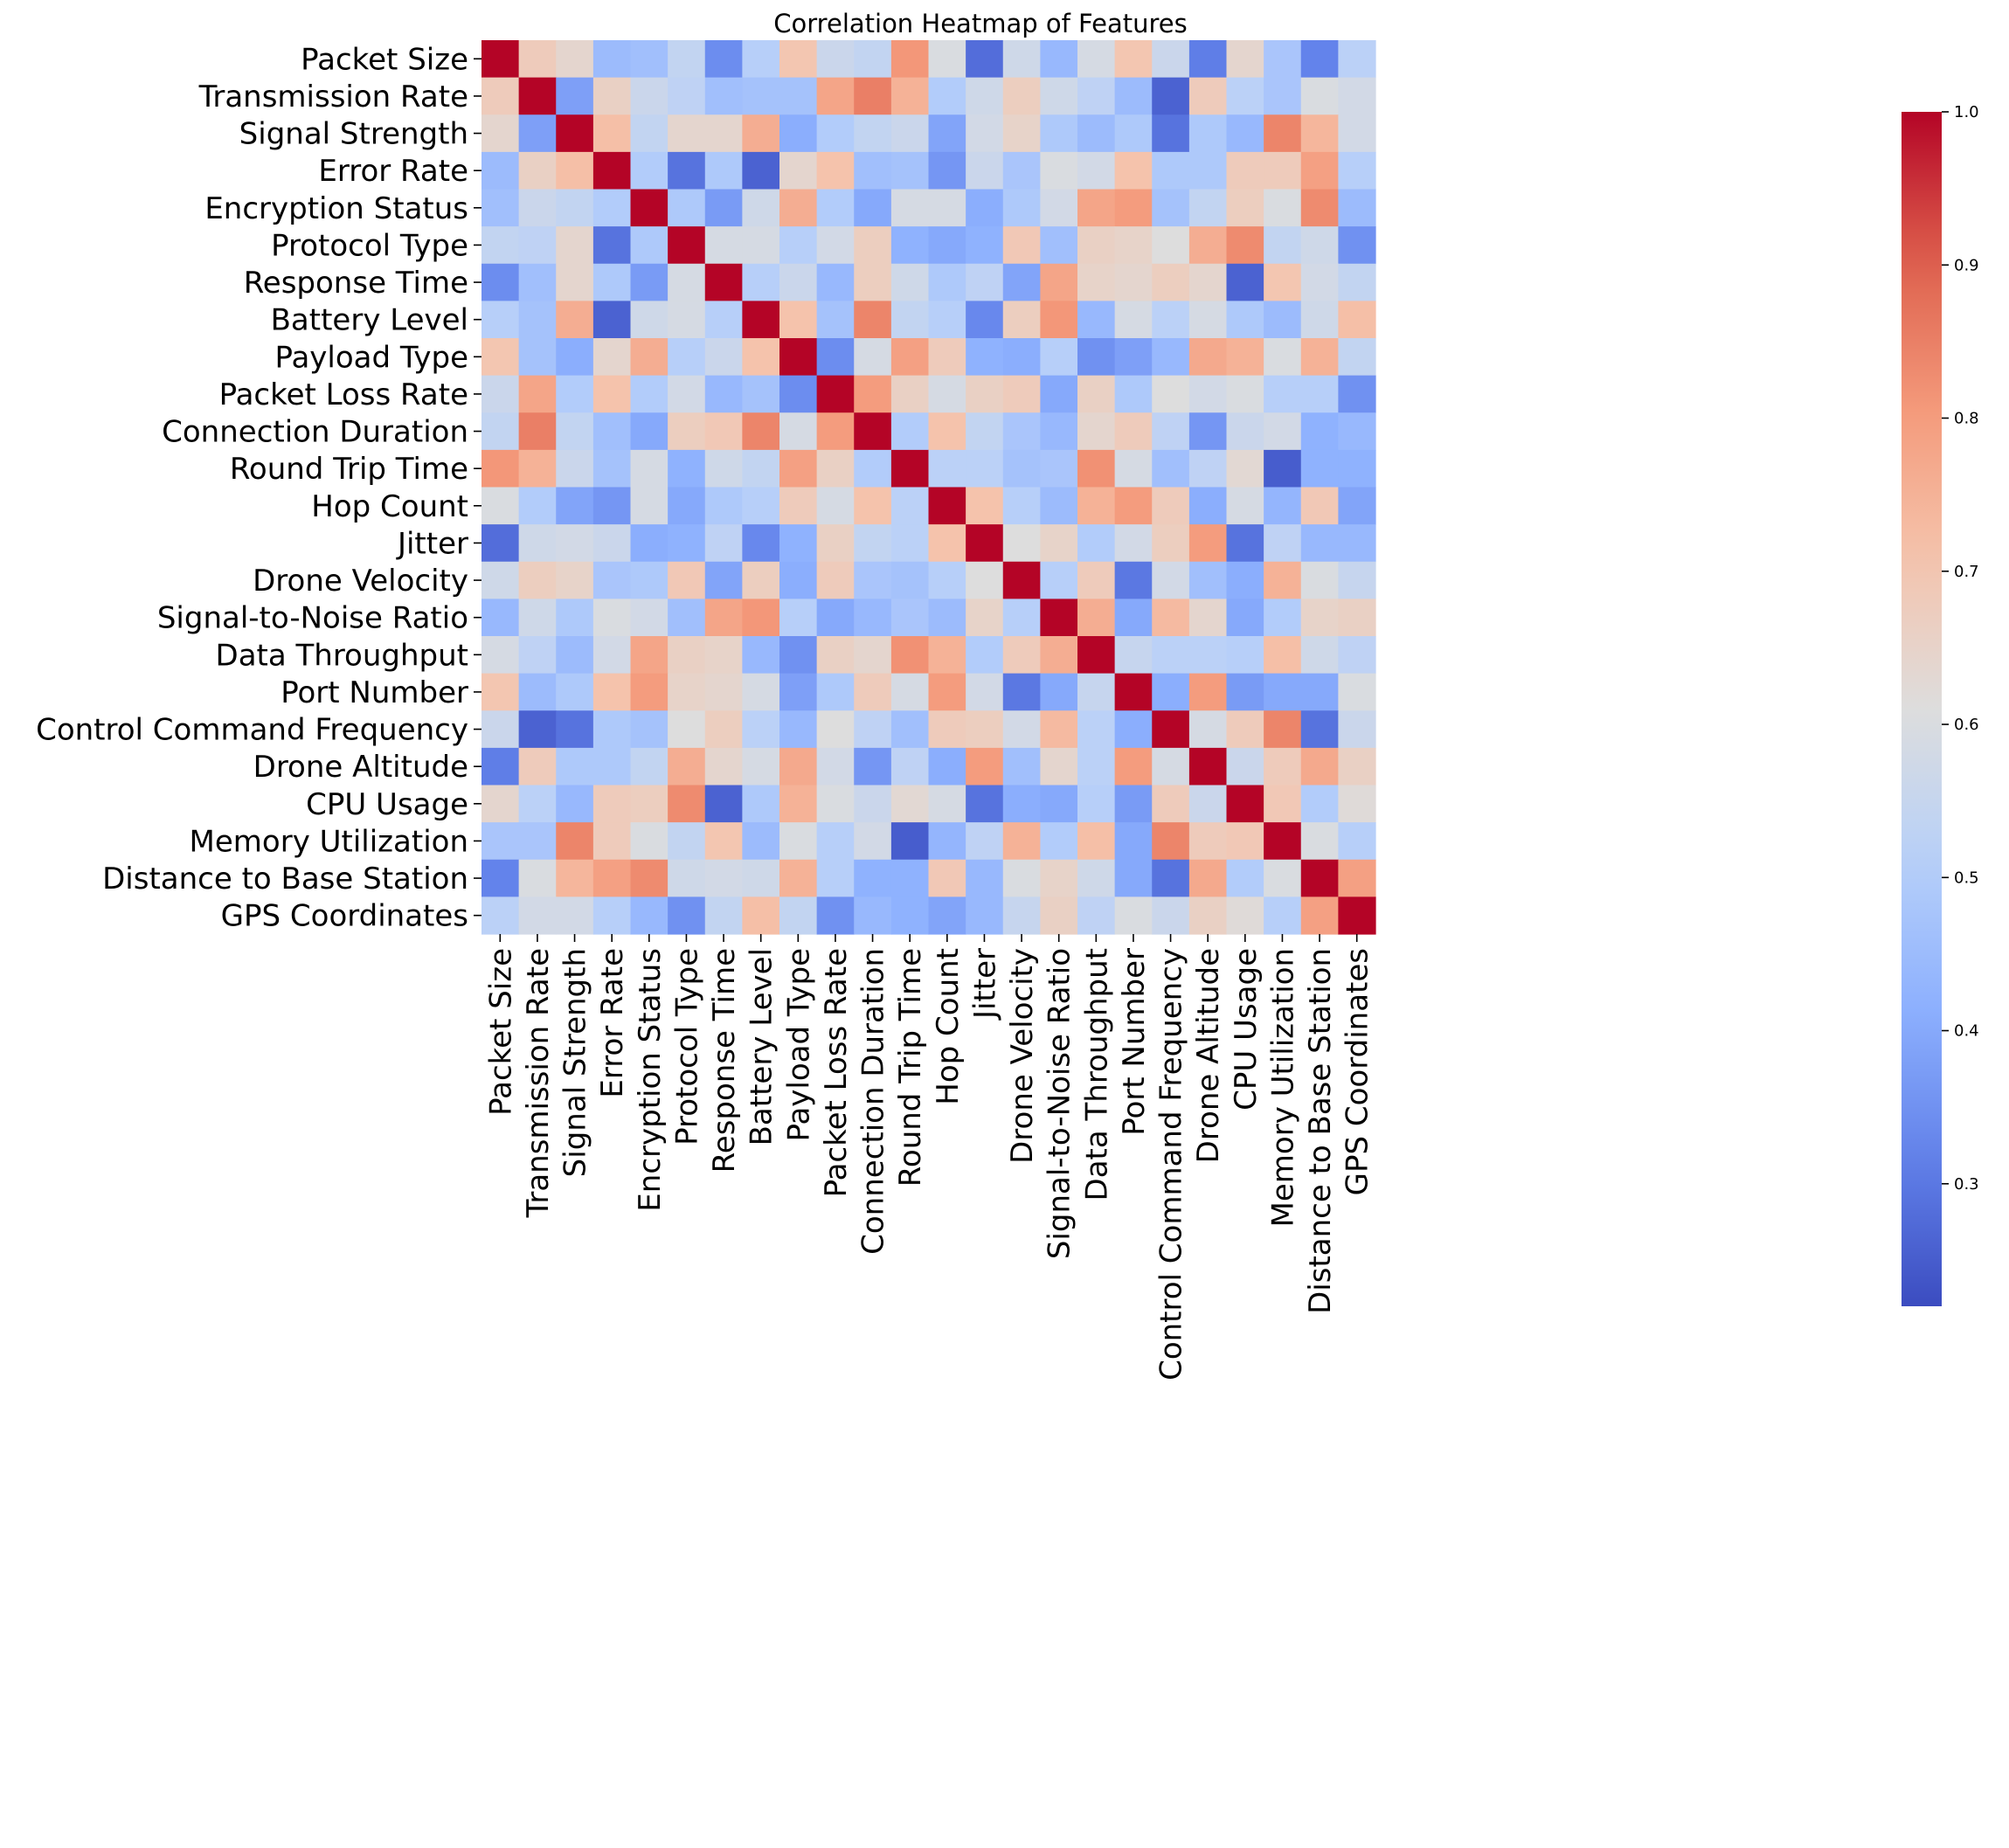 This screenshot has height=1848, width=2009. What do you see at coordinates (873, 1101) in the screenshot?
I see `x-tick-label: Connection Duration` at bounding box center [873, 1101].